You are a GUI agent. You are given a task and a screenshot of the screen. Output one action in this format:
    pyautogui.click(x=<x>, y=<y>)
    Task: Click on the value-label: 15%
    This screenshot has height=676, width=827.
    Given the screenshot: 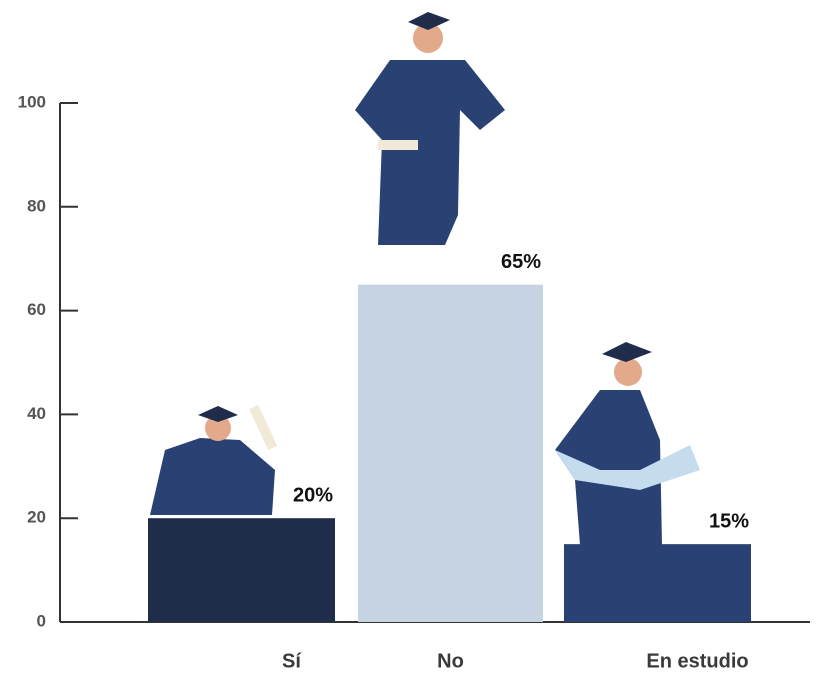 What is the action you would take?
    pyautogui.click(x=729, y=521)
    